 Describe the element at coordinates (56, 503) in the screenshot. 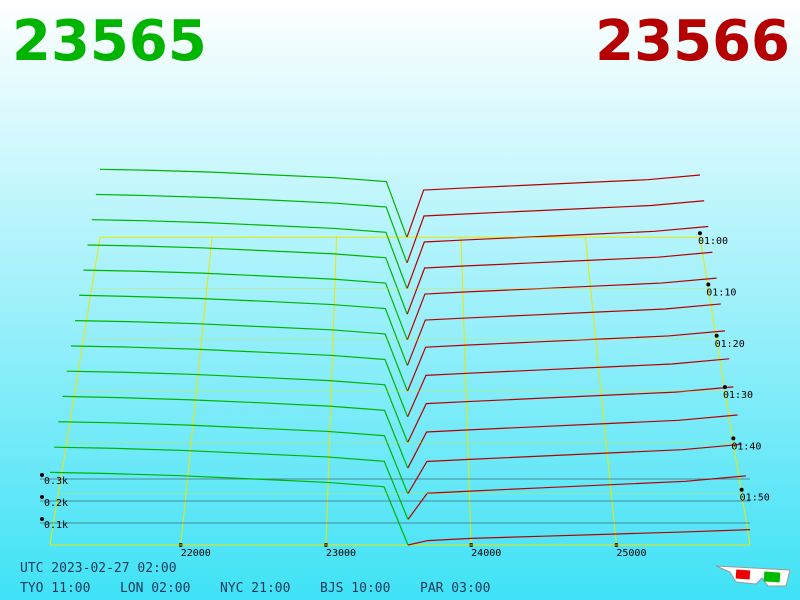

I see `y-tick-label: 0.2k` at that location.